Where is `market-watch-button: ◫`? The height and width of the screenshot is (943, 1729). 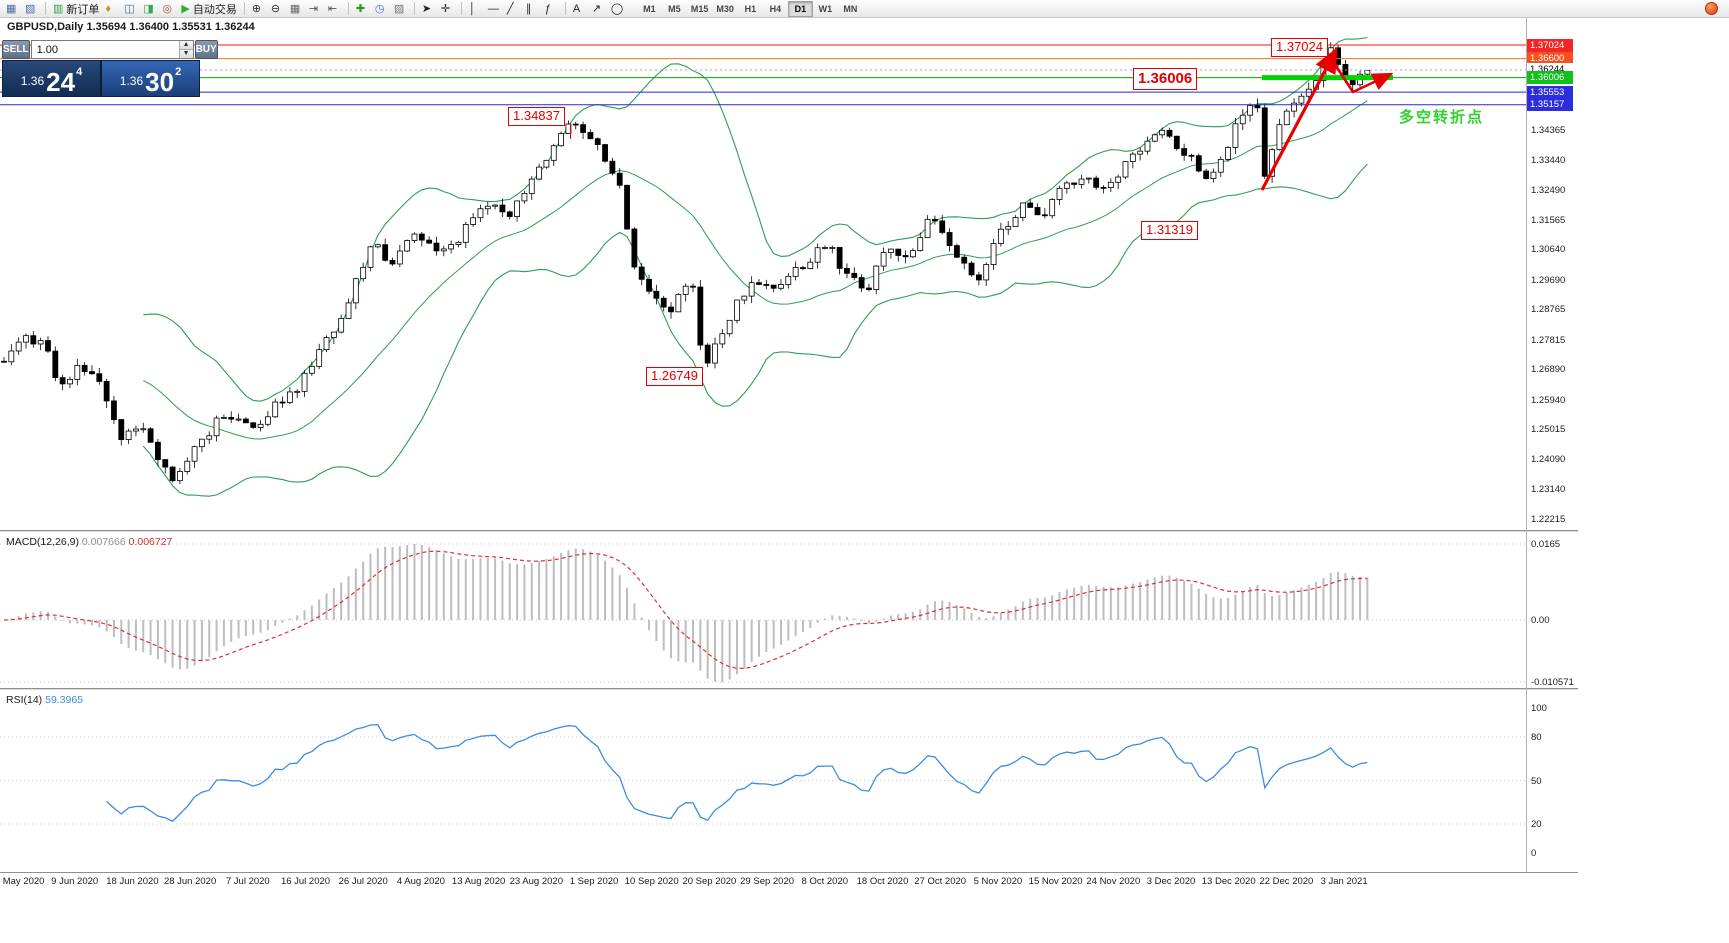 market-watch-button: ◫ is located at coordinates (130, 9).